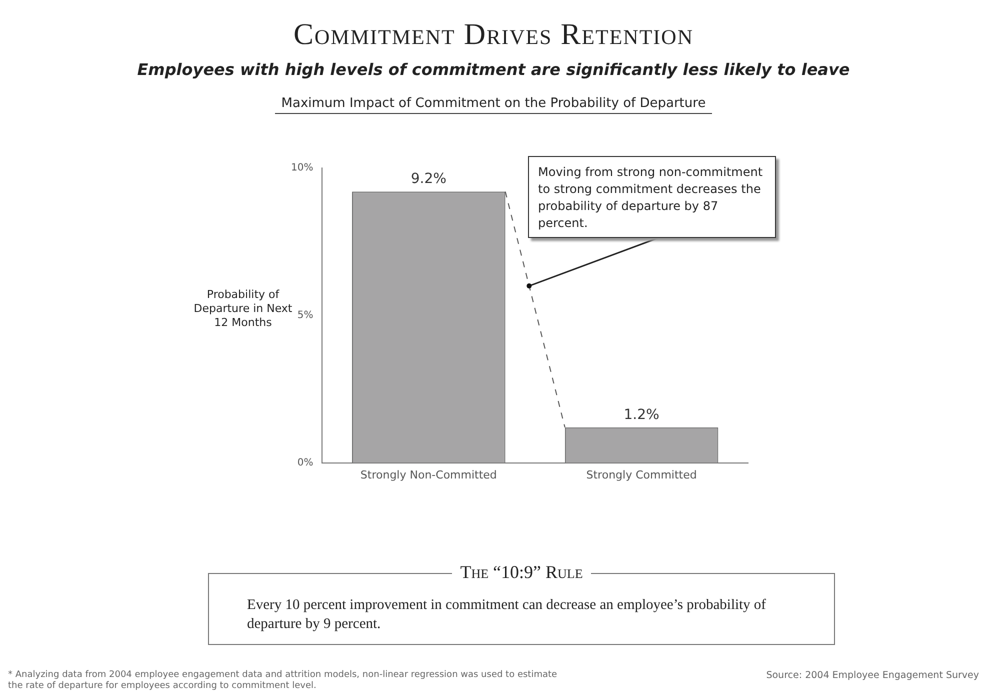  What do you see at coordinates (302, 168) in the screenshot?
I see `y-tick-label: 10%` at bounding box center [302, 168].